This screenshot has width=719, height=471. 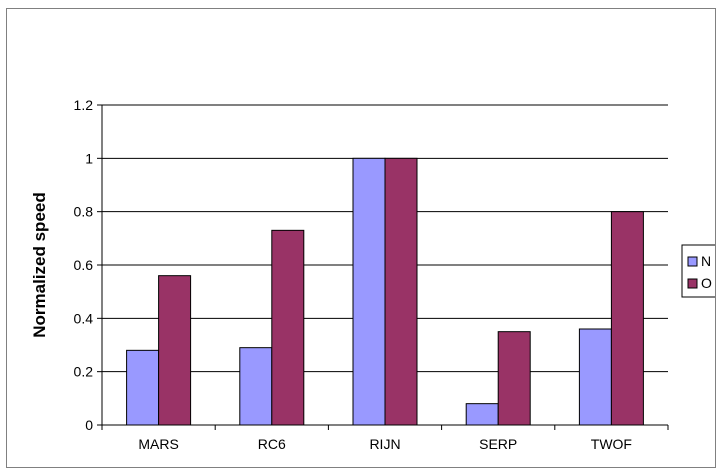 I want to click on x-tick-label: RC6, so click(x=272, y=444).